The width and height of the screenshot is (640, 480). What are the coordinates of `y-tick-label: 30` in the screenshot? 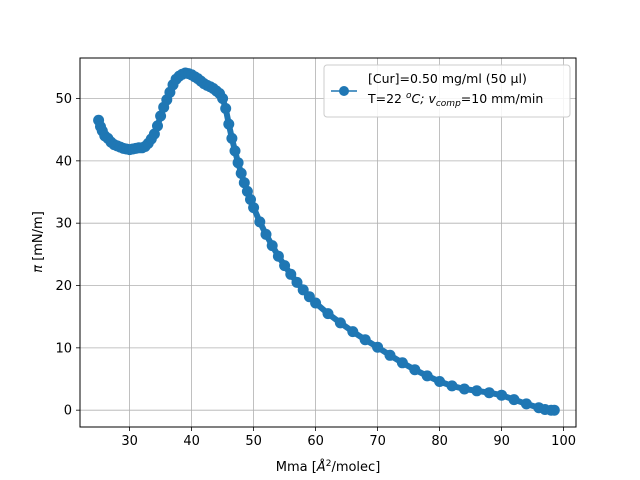 It's located at (63, 224).